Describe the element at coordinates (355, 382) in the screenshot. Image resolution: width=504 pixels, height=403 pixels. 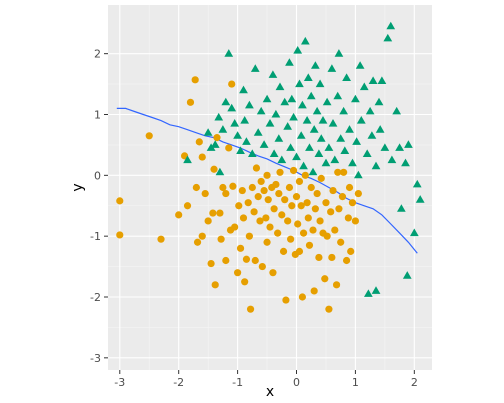
I see `x-tick-label: 1` at that location.